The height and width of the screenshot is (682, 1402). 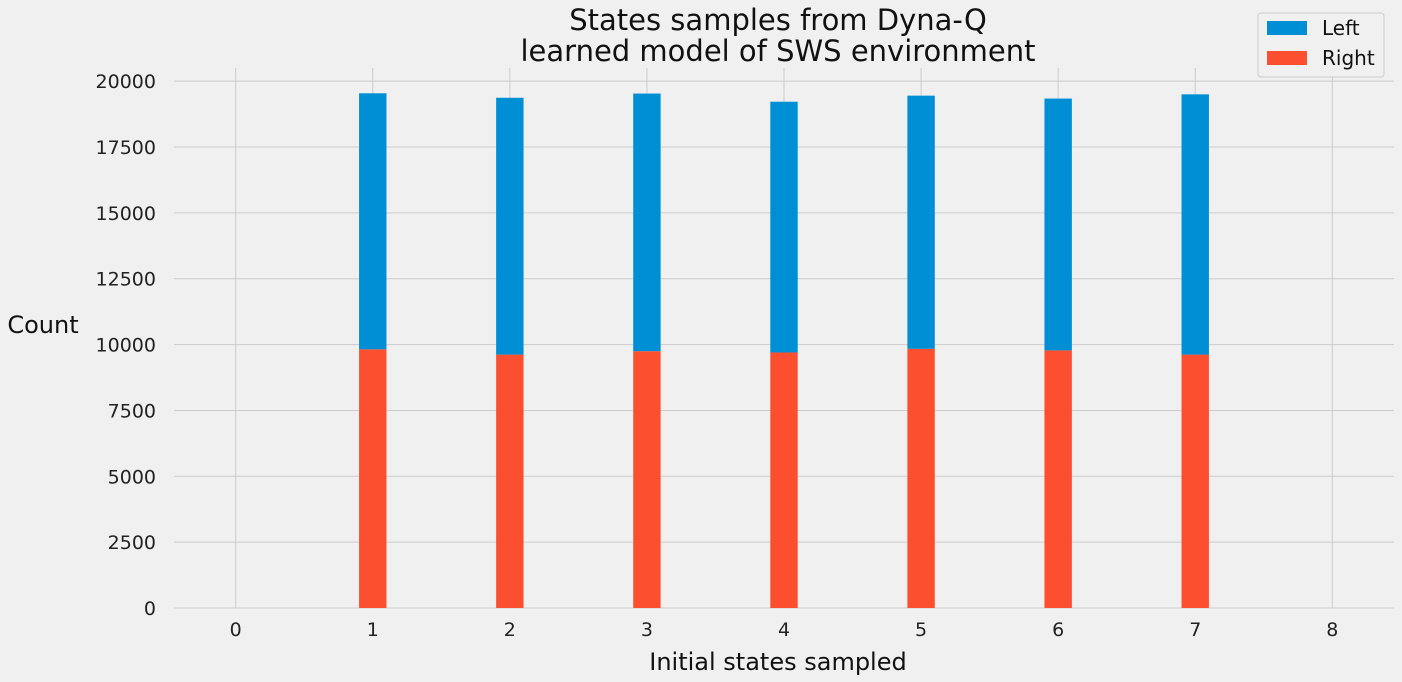 I want to click on legend-label-right: Right, so click(x=1348, y=58).